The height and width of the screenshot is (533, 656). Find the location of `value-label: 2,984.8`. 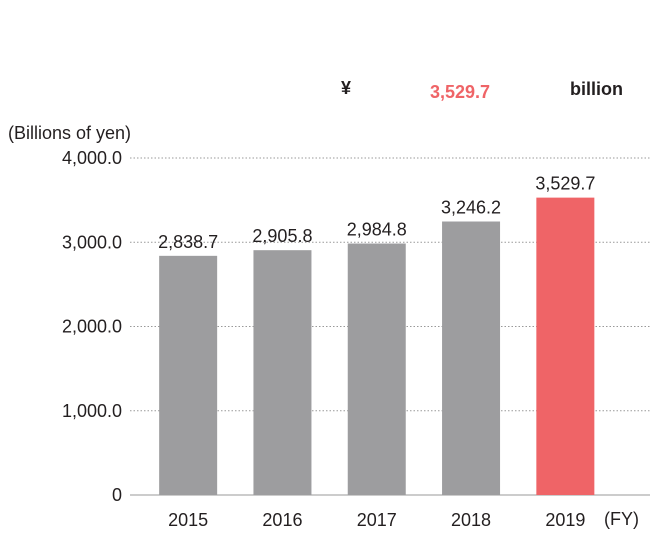

value-label: 2,984.8 is located at coordinates (377, 230).